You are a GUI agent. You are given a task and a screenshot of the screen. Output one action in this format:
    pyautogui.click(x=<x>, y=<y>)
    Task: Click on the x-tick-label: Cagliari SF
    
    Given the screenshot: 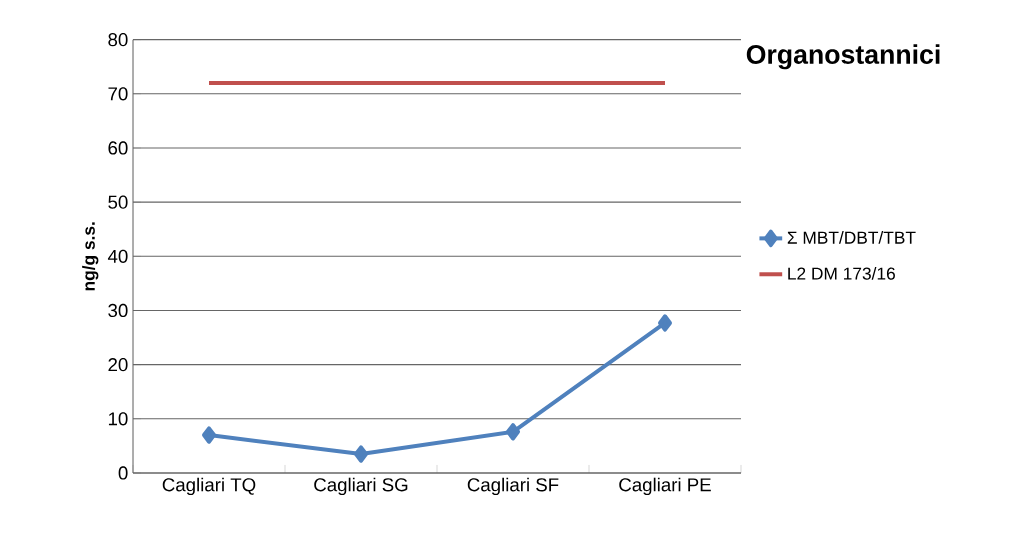 What is the action you would take?
    pyautogui.click(x=513, y=486)
    